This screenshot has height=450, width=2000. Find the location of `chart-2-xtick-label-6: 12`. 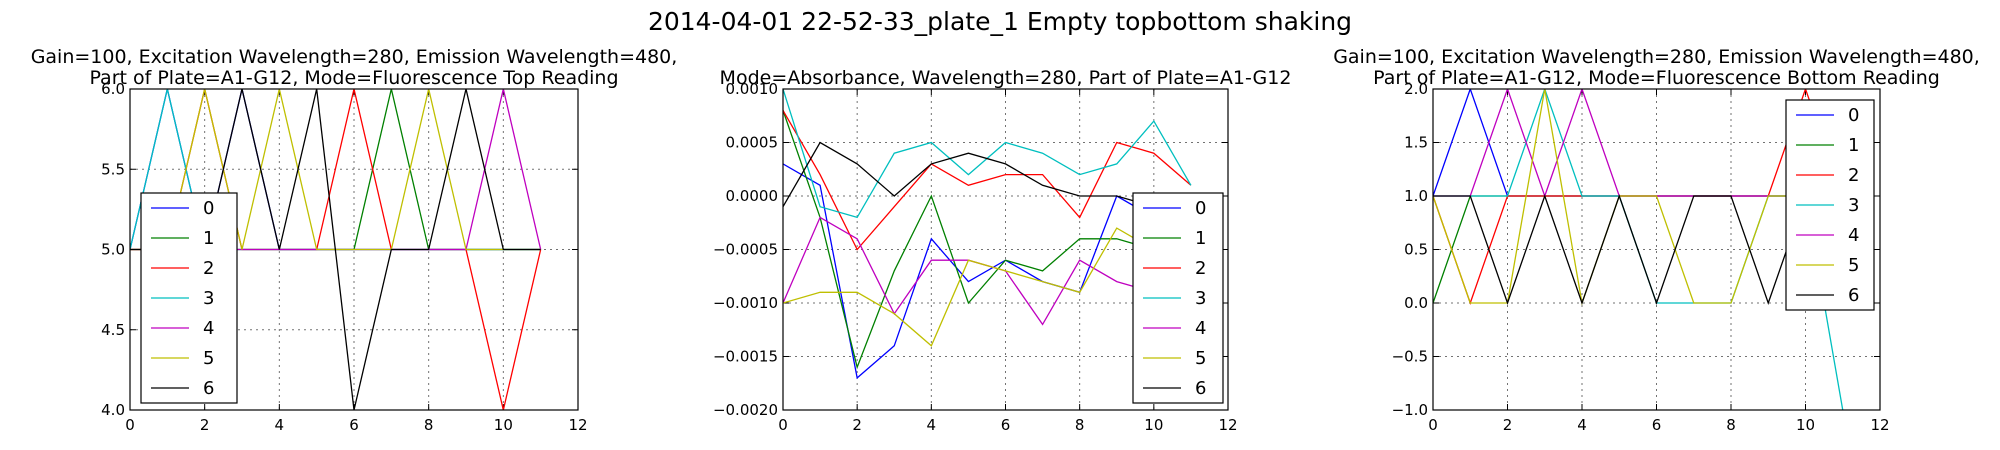

chart-2-xtick-label-6: 12 is located at coordinates (1879, 425).